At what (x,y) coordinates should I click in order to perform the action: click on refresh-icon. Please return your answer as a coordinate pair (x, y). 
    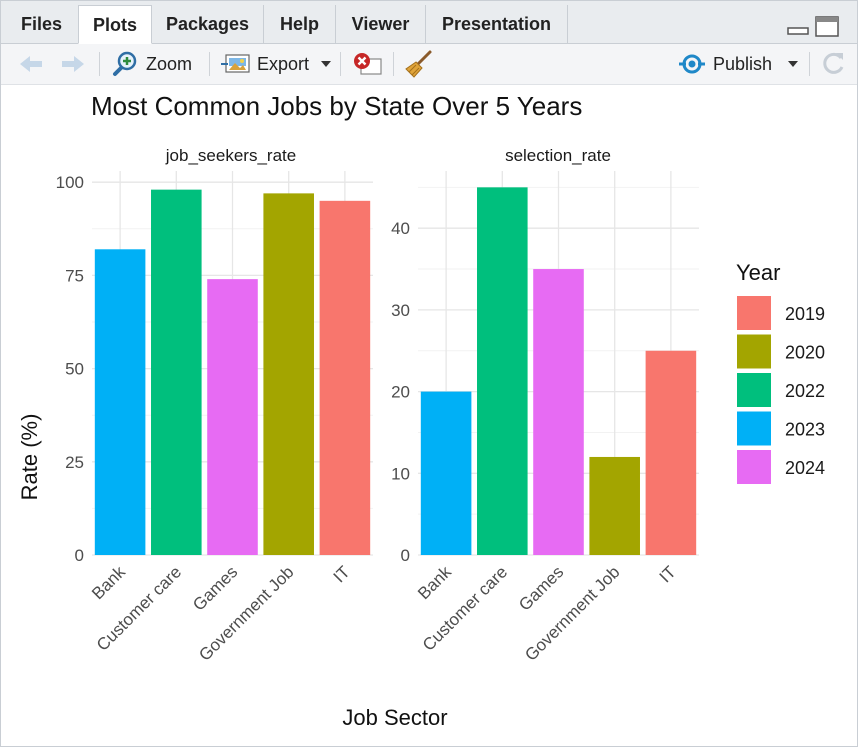
    Looking at the image, I should click on (833, 63).